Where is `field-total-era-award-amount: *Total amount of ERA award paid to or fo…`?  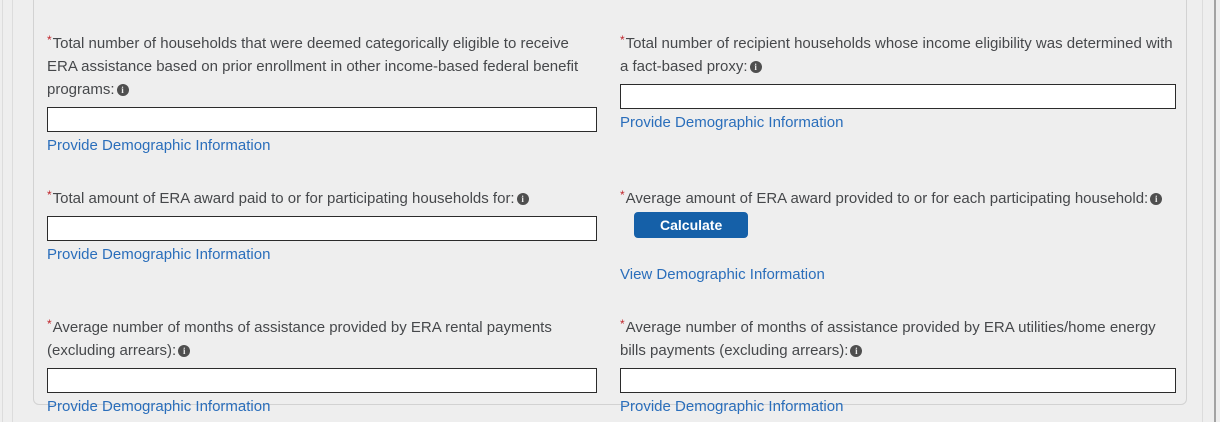 field-total-era-award-amount: *Total amount of ERA award paid to or fo… is located at coordinates (322, 223).